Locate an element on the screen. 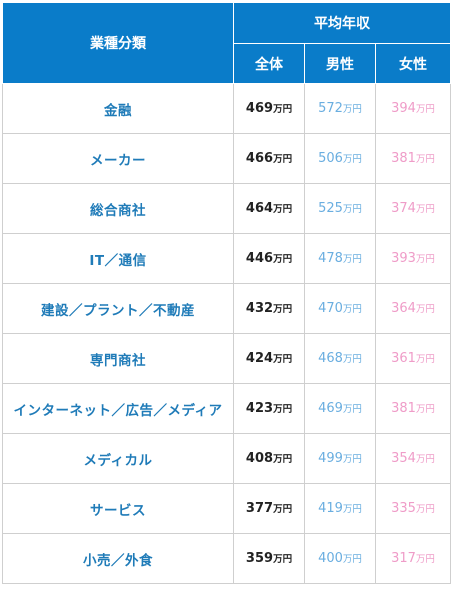 This screenshot has width=452, height=590. row-male-income: 572万円 is located at coordinates (340, 108).